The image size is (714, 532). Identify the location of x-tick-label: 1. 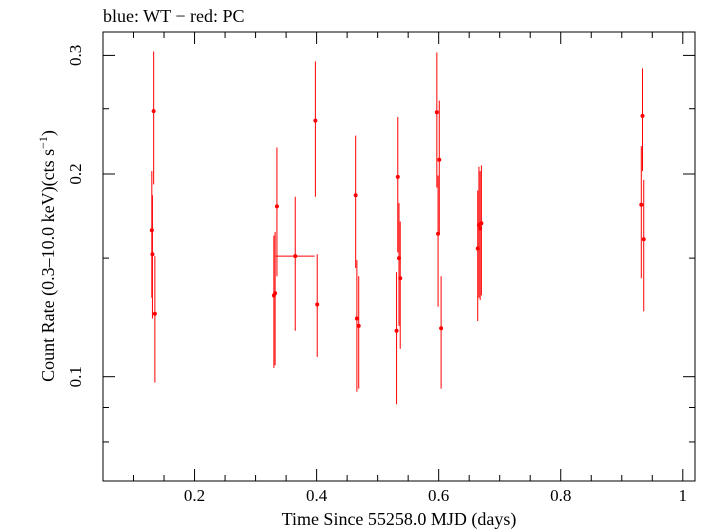
(683, 495).